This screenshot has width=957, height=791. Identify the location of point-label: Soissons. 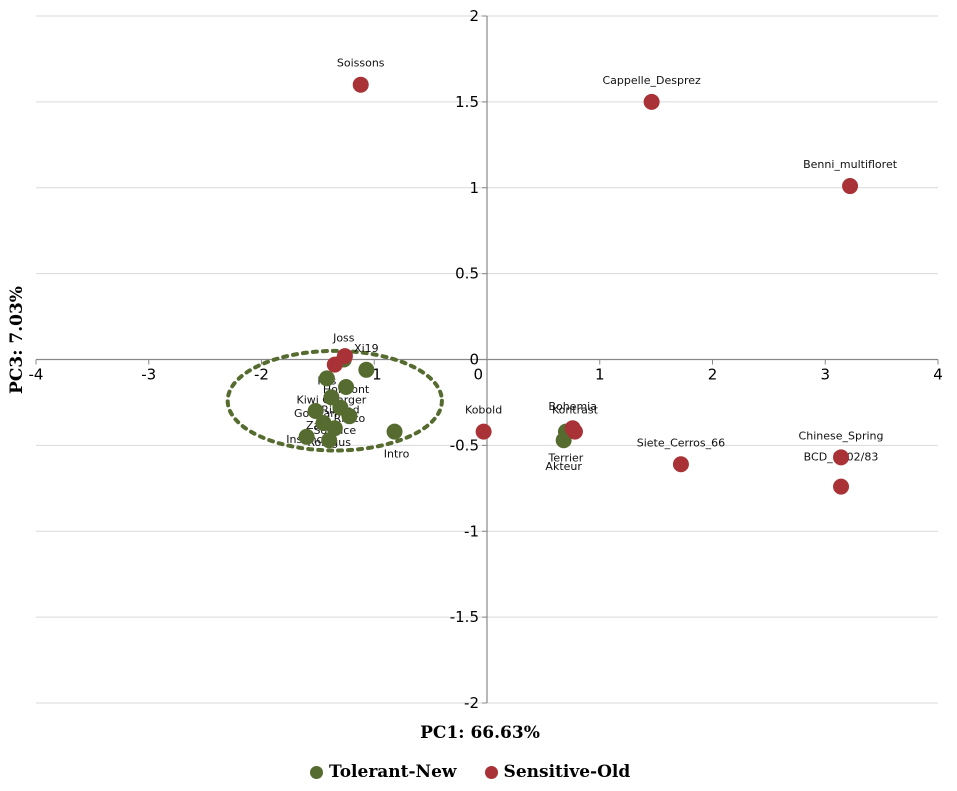
(361, 63).